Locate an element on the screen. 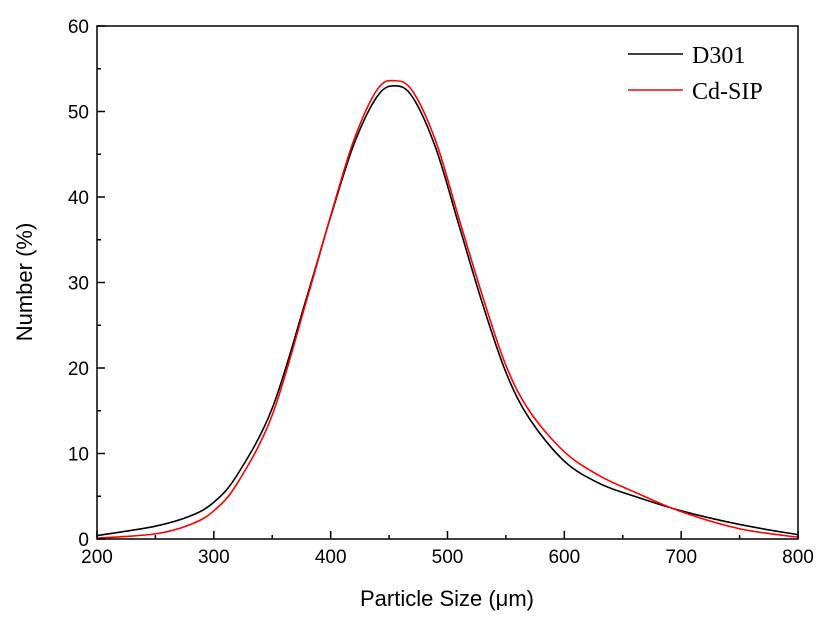  x-tick-label: 300 is located at coordinates (214, 557).